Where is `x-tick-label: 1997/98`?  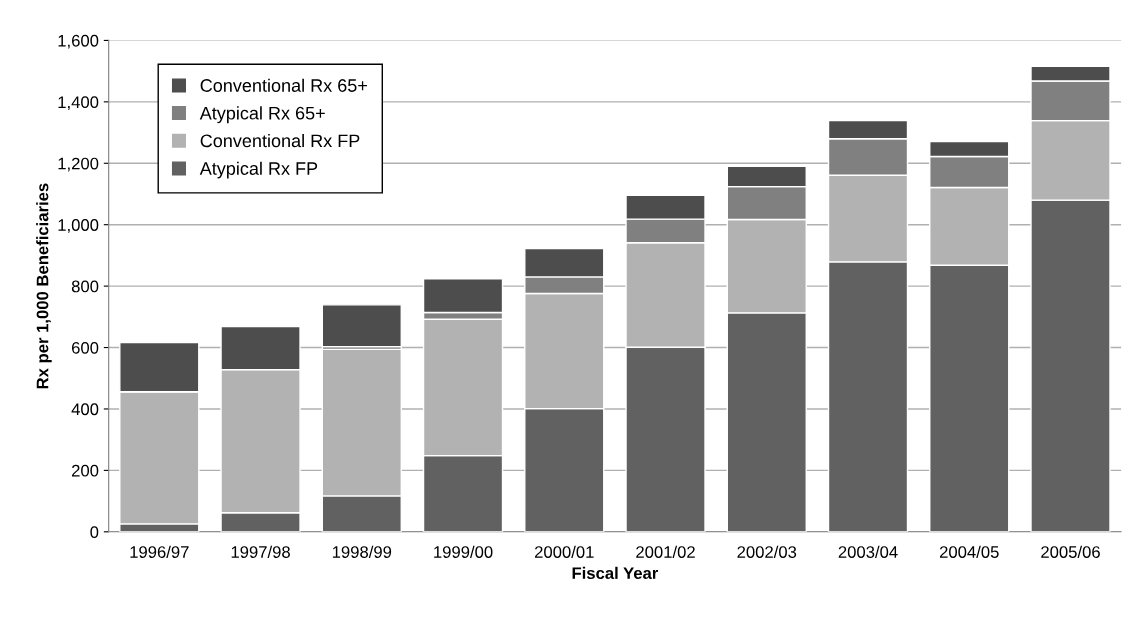
x-tick-label: 1997/98 is located at coordinates (260, 551).